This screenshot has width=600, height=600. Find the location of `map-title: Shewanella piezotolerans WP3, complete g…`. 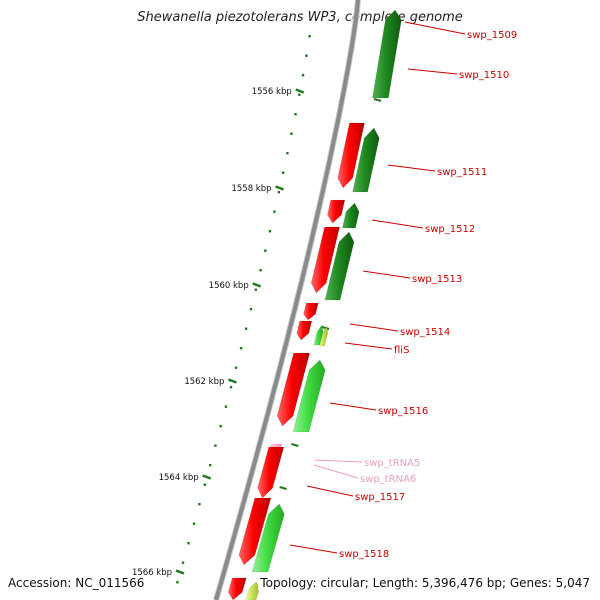

map-title: Shewanella piezotolerans WP3, complete g… is located at coordinates (300, 17).